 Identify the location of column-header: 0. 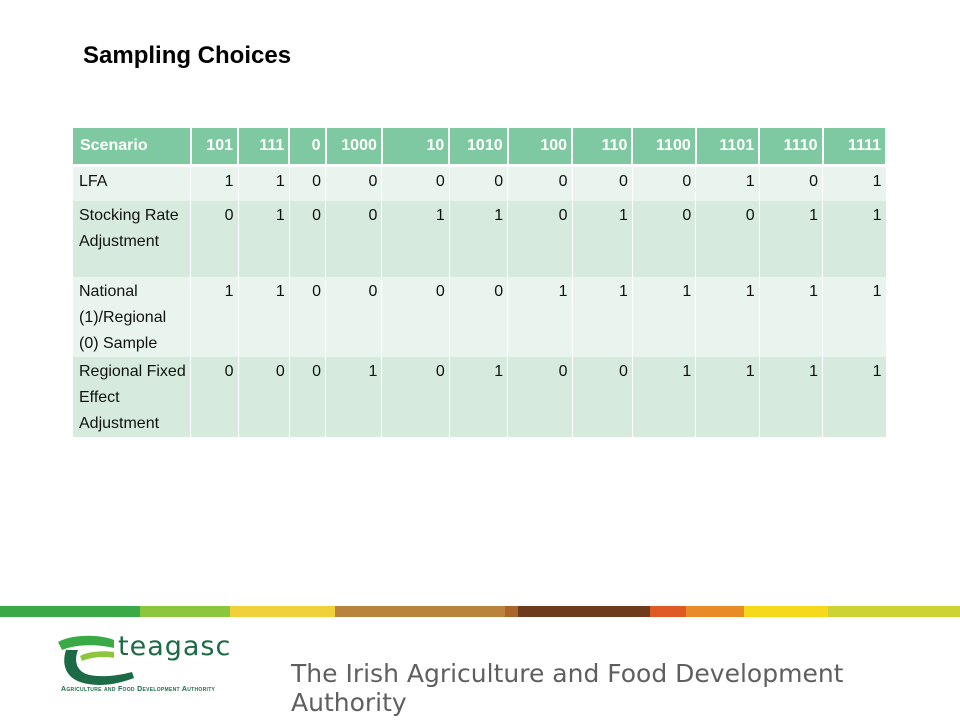
(308, 147).